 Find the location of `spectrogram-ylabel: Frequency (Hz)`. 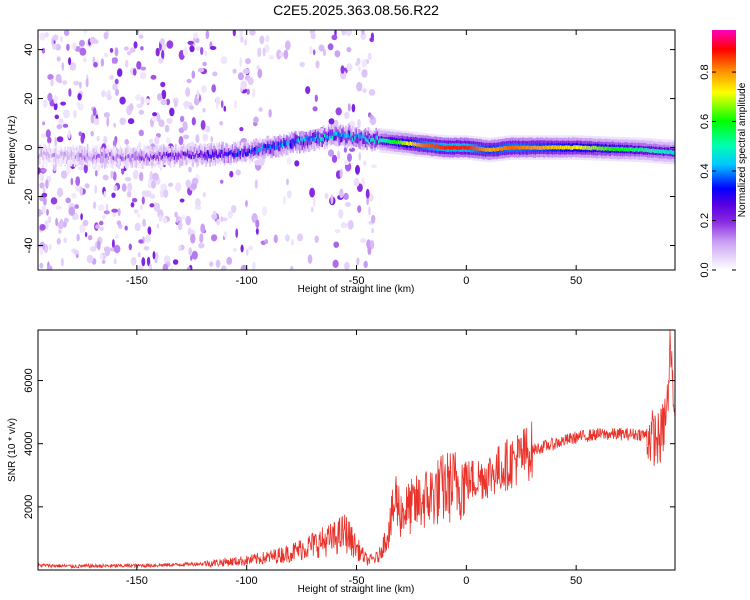

spectrogram-ylabel: Frequency (Hz) is located at coordinates (12, 150).